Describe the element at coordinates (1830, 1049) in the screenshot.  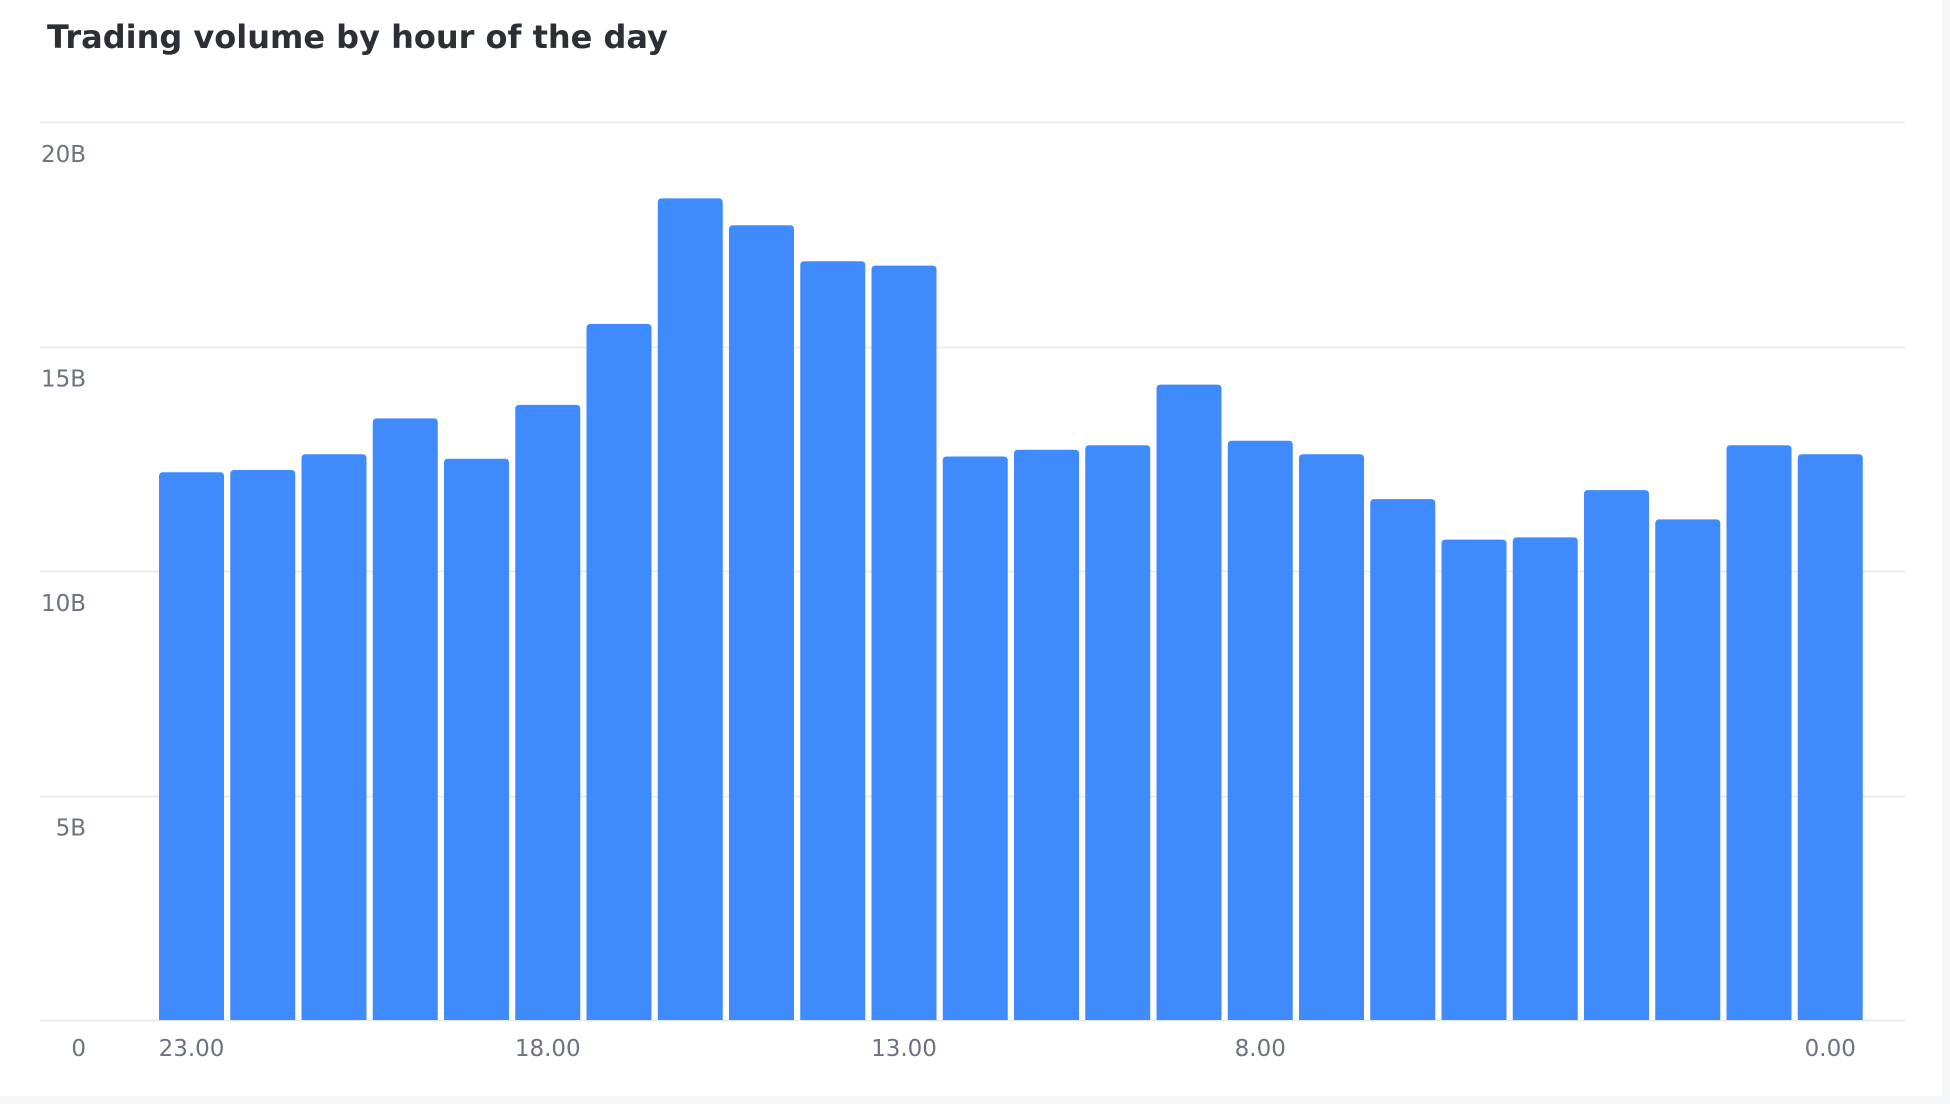
I see `x-tick-label: 0.00` at that location.